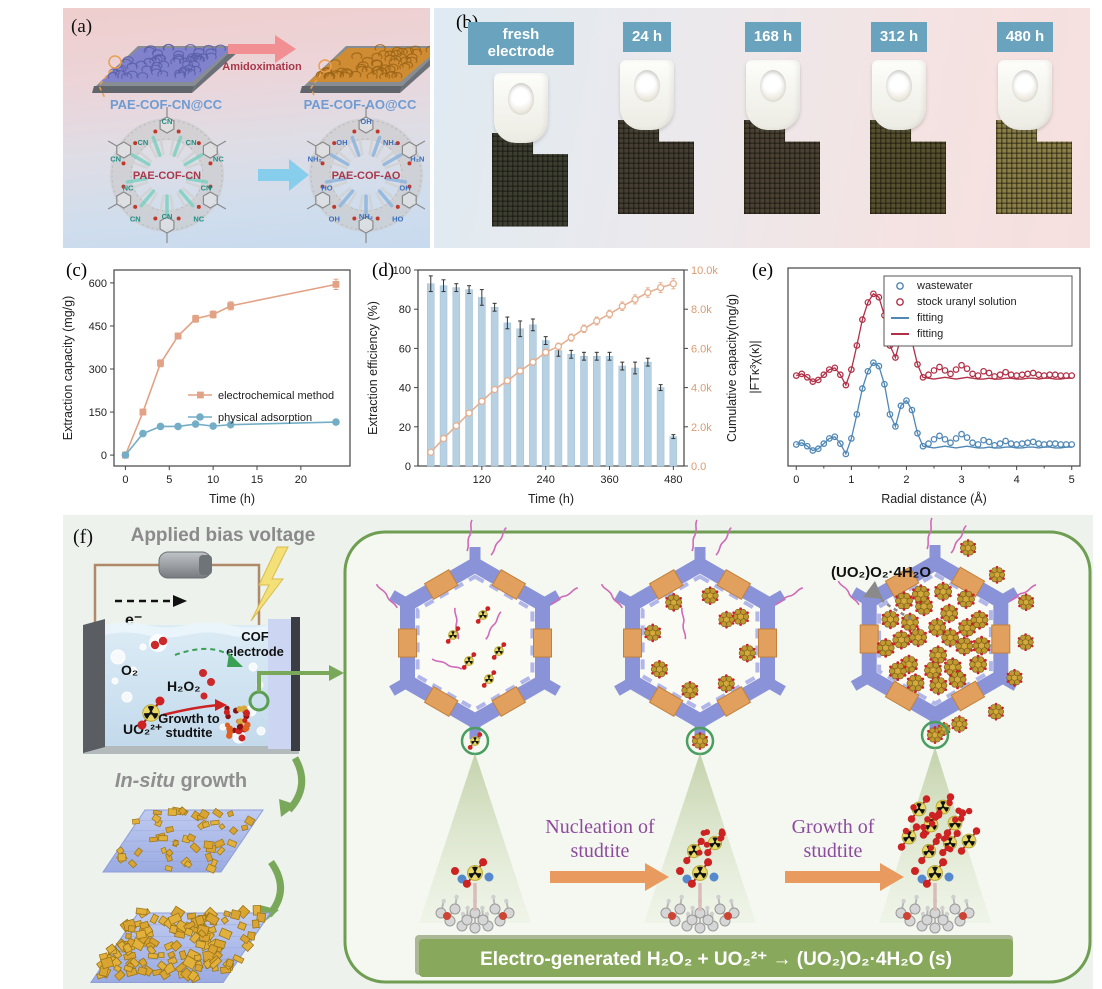 Image resolution: width=1102 pixels, height=989 pixels. I want to click on svg-text: NC, so click(128, 188).